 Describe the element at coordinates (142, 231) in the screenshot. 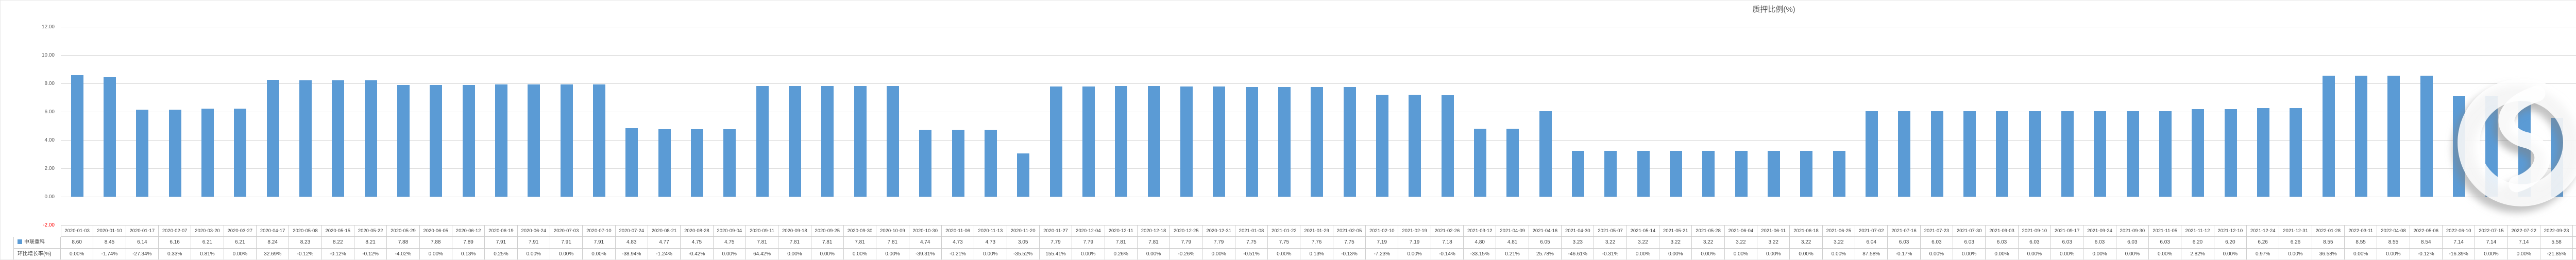

I see `date-cell: 2020-01-17` at that location.